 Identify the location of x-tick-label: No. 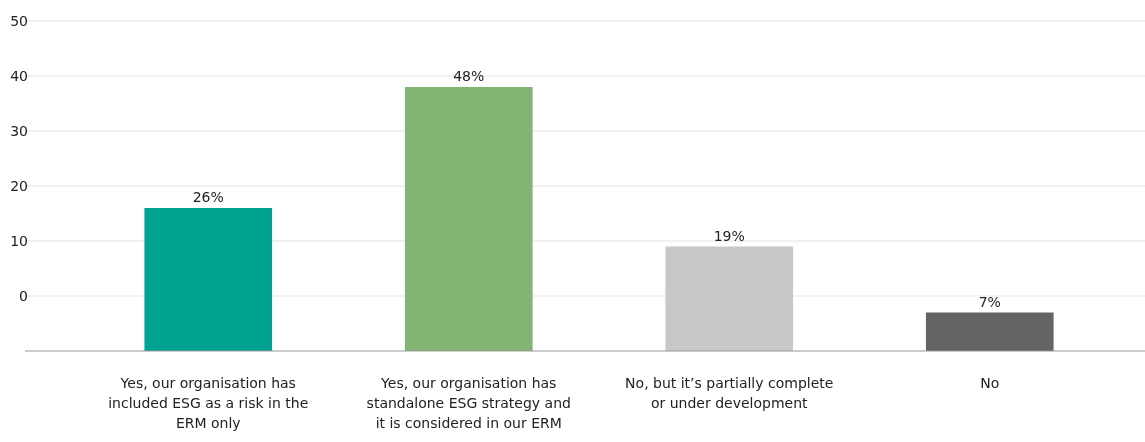
(990, 383).